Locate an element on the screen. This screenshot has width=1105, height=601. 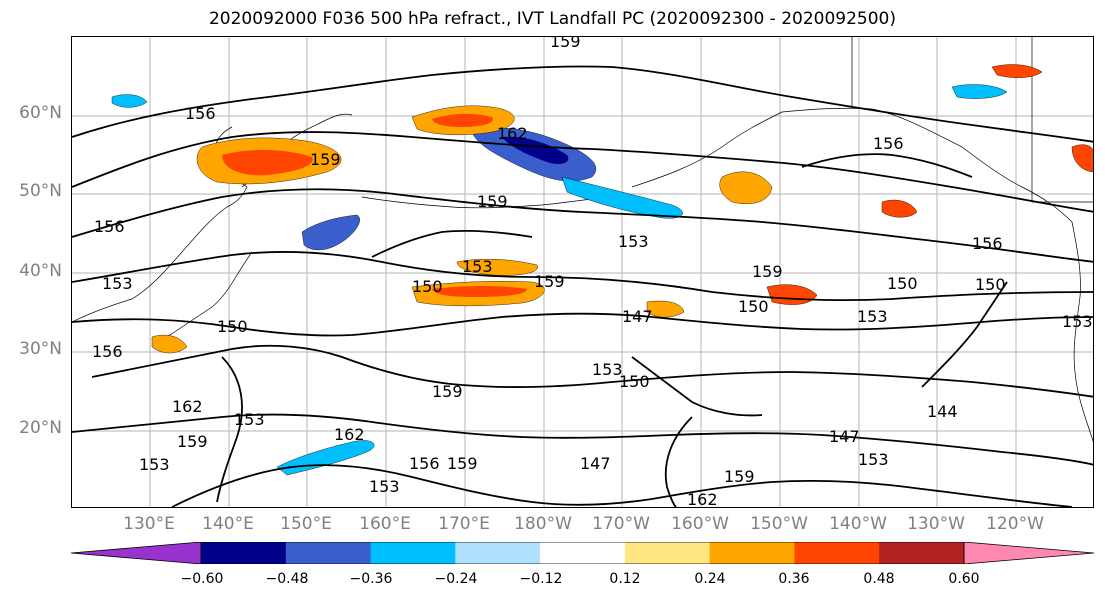
pos-east-pacific is located at coordinates (792, 294).